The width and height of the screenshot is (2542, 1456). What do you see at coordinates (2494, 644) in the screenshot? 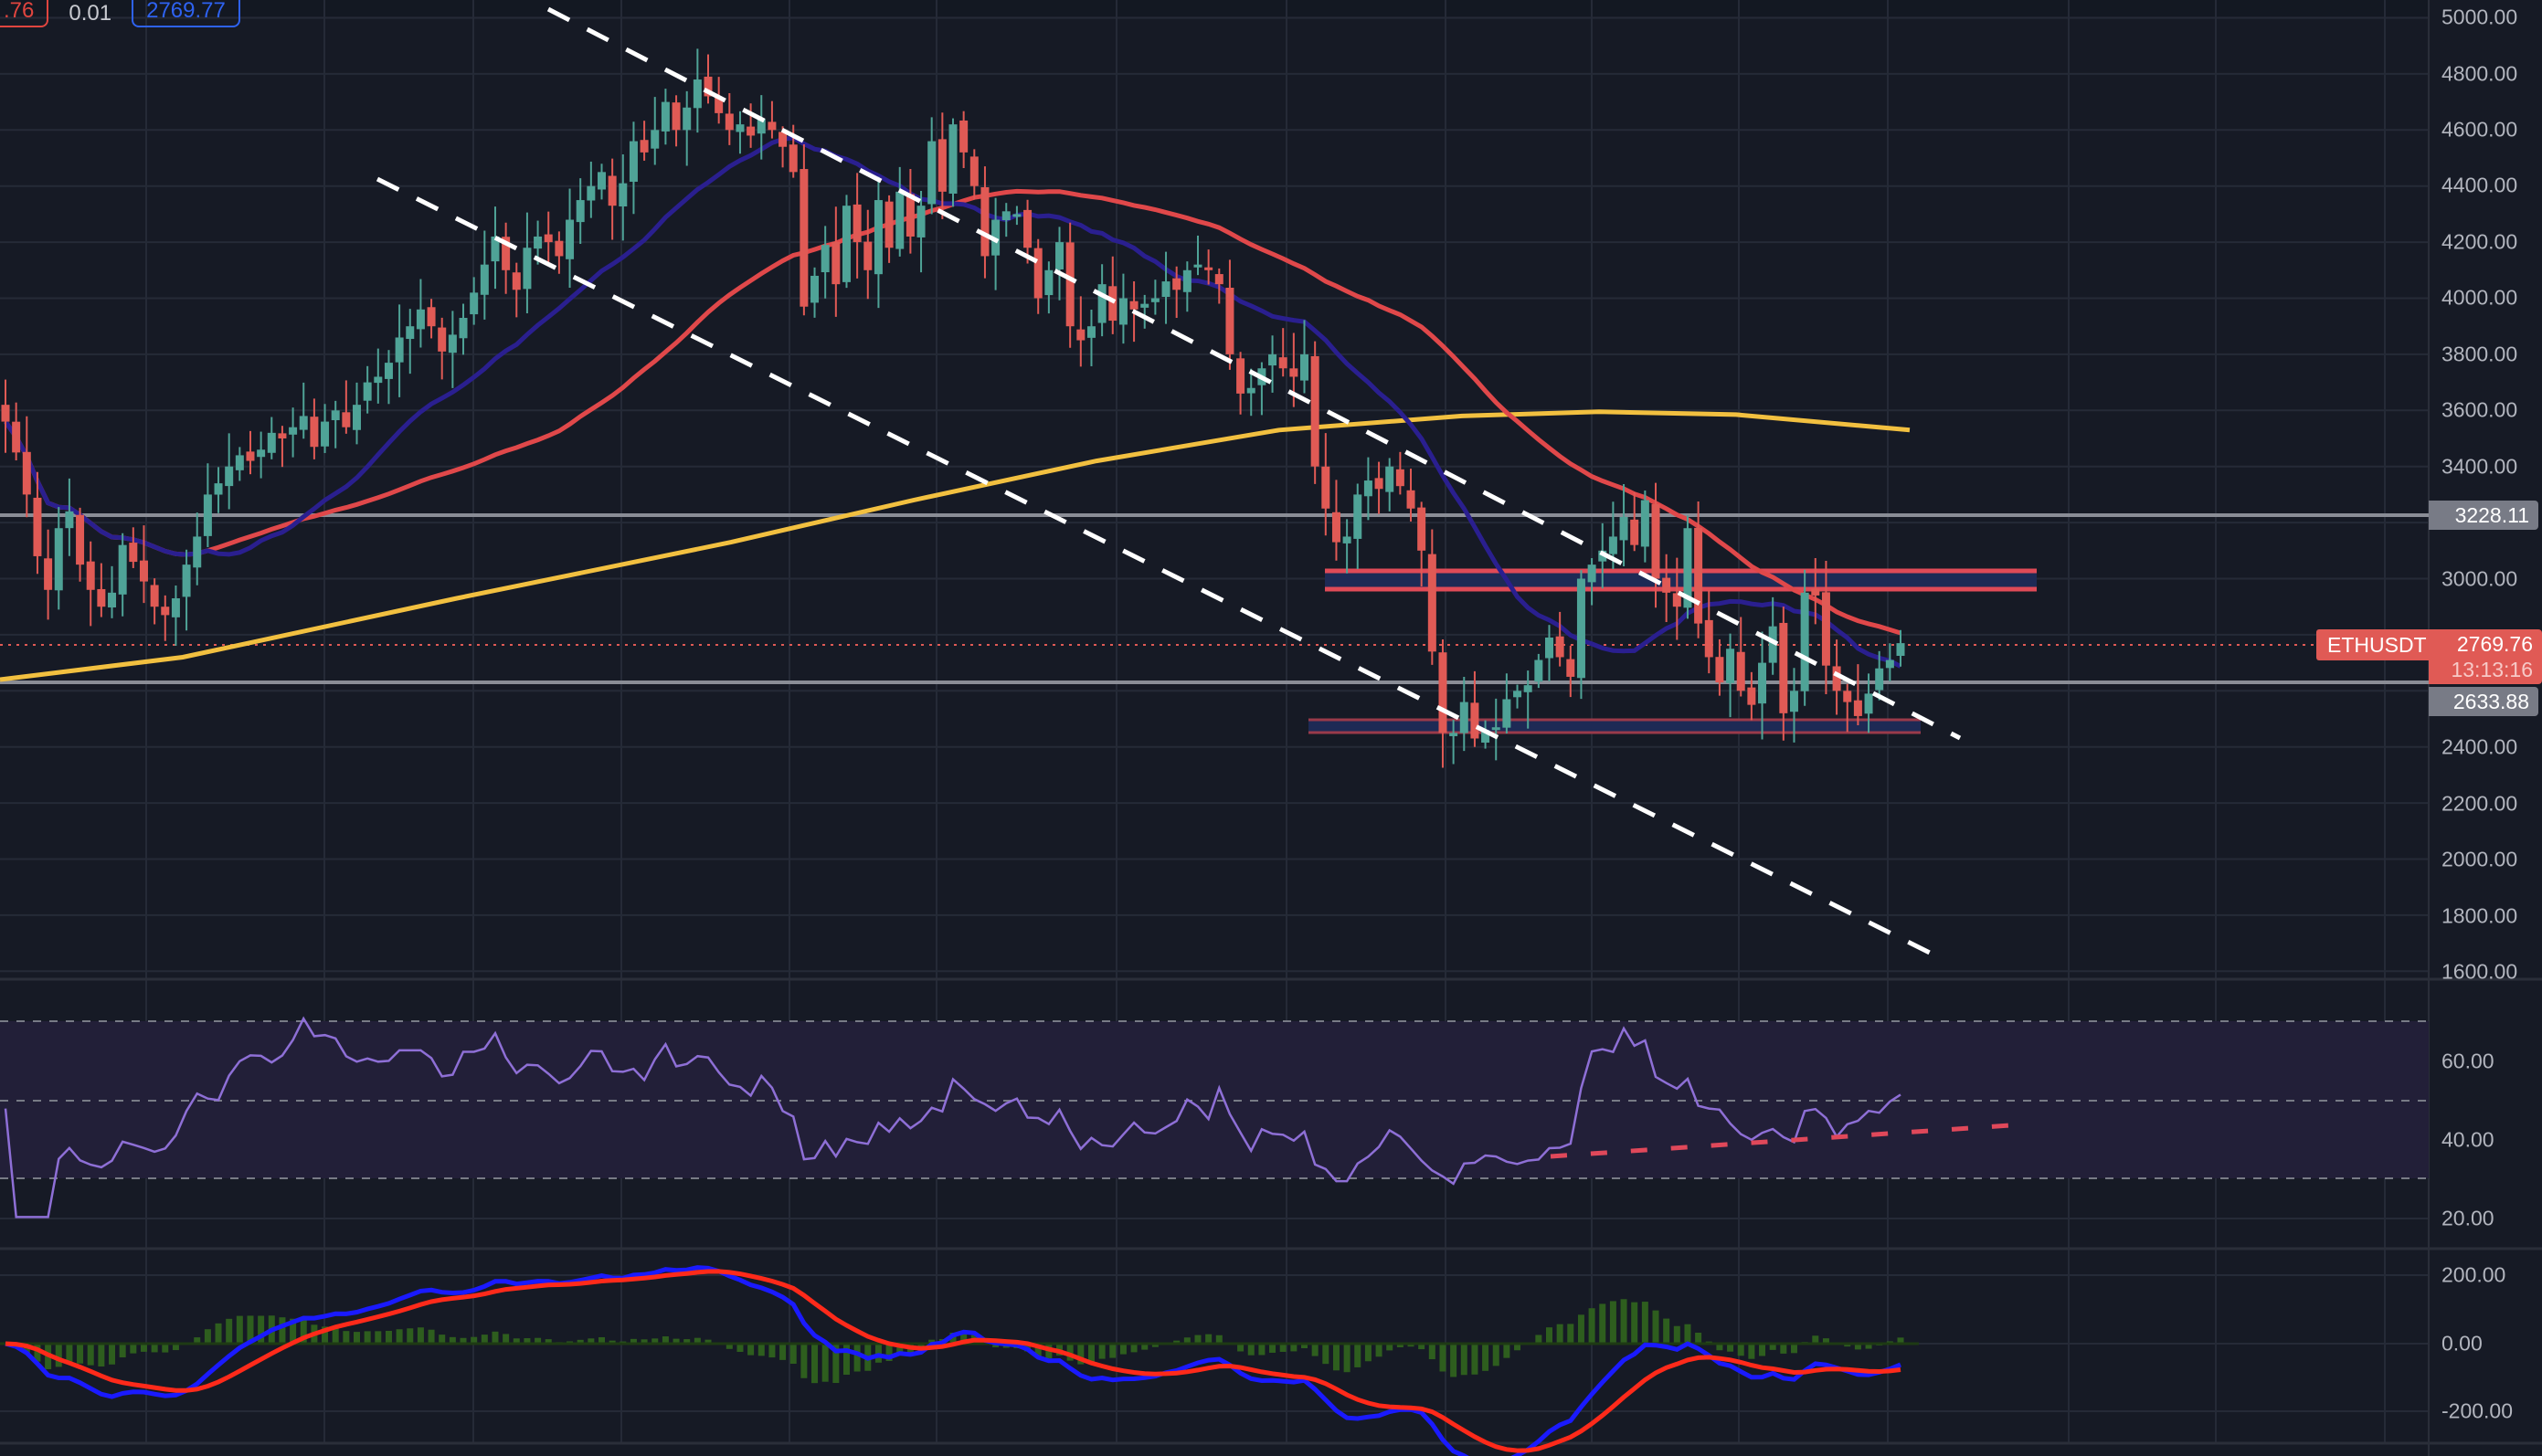
I see `last-price-value: 2769.76` at bounding box center [2494, 644].